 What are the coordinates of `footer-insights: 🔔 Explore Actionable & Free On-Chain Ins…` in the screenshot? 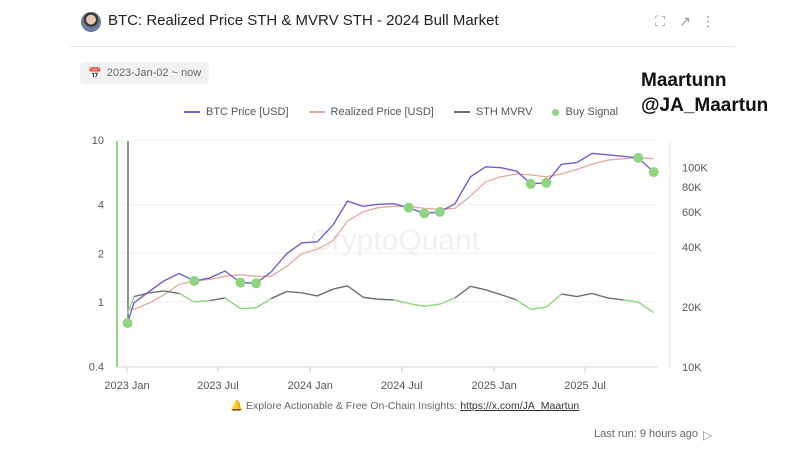 It's located at (404, 405).